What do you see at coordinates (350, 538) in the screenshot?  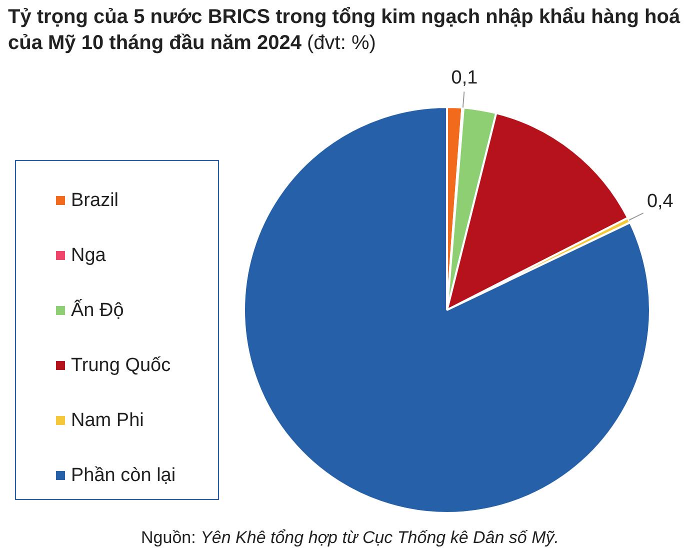 I see `text: Nguồn: Yên Khê tổng hợp từ Cục Thống kê Dân số Mỹ.` at bounding box center [350, 538].